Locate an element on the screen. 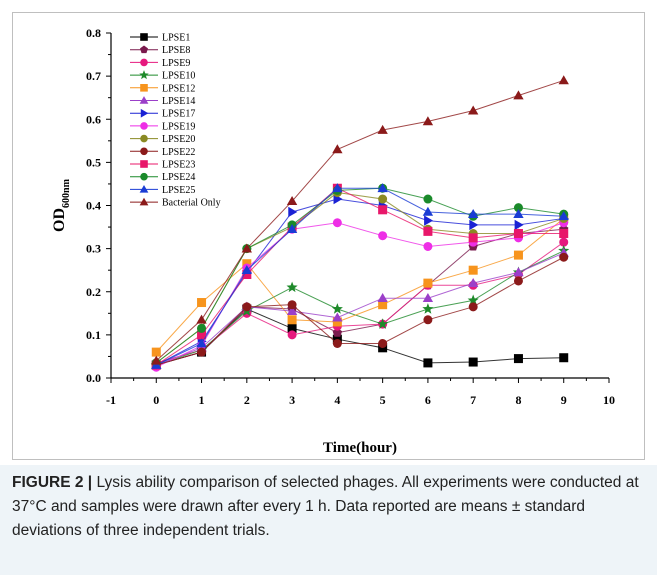 This screenshot has width=657, height=575. series-line-lpse22 is located at coordinates (359, 311).